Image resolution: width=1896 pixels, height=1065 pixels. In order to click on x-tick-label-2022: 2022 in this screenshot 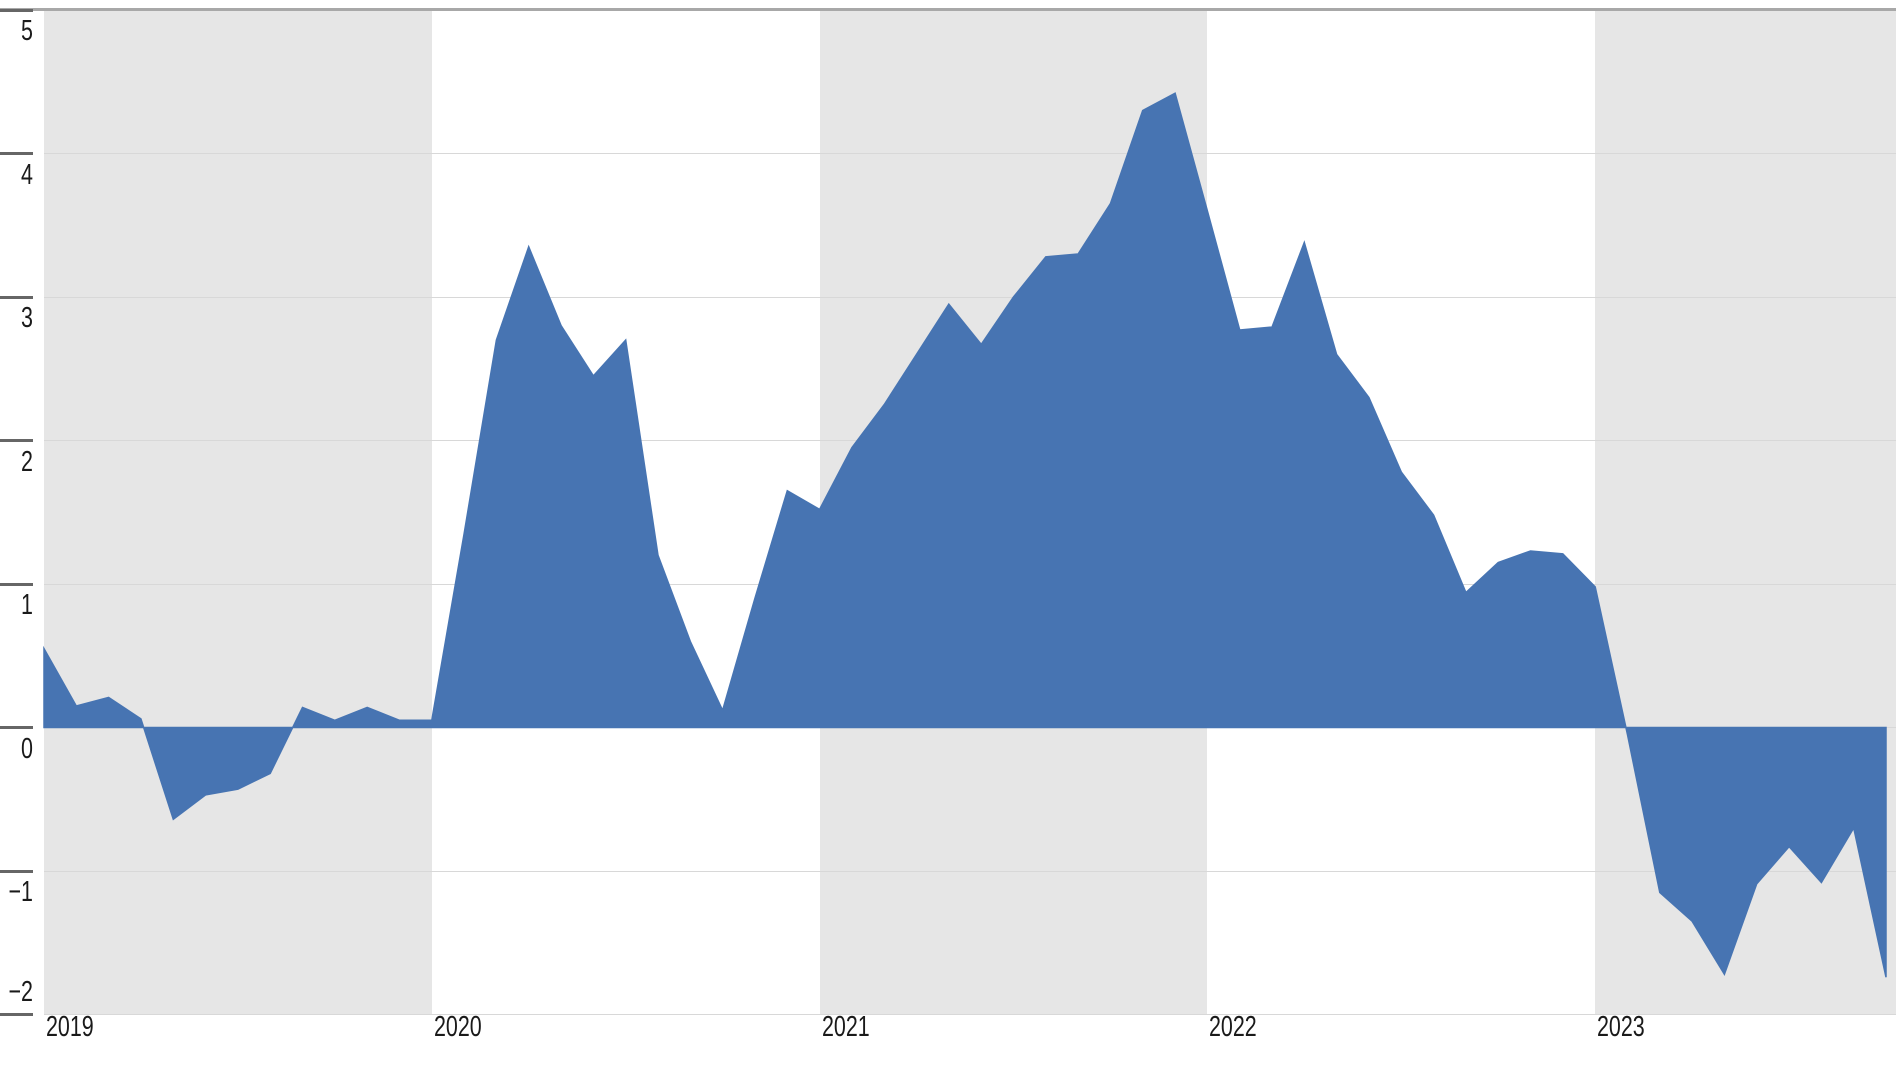, I will do `click(1233, 1027)`.